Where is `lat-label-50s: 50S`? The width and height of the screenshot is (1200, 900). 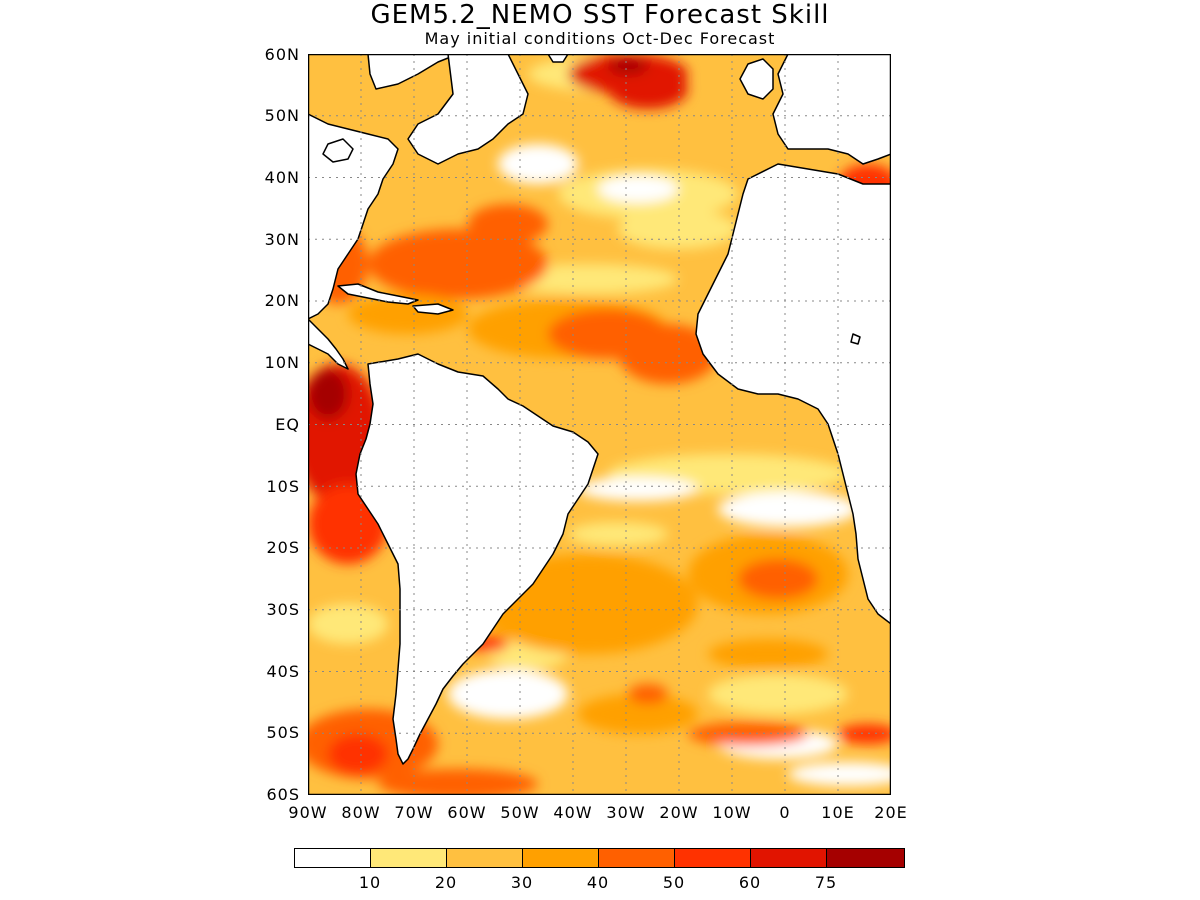 lat-label-50s: 50S is located at coordinates (283, 732).